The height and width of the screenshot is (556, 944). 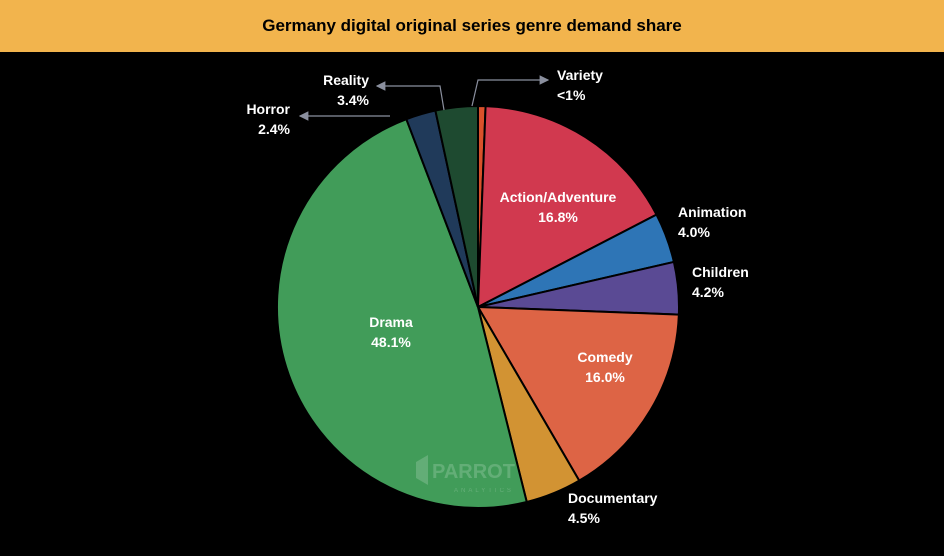 What do you see at coordinates (456, 206) in the screenshot?
I see `pie-slice-reality` at bounding box center [456, 206].